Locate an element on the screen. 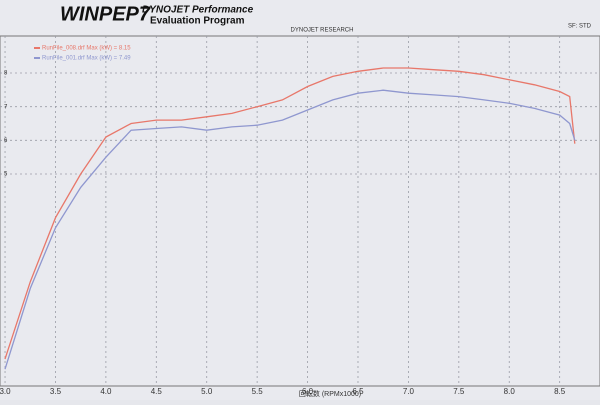 This screenshot has height=405, width=600. x-tick-label: 3.0 is located at coordinates (5, 391).